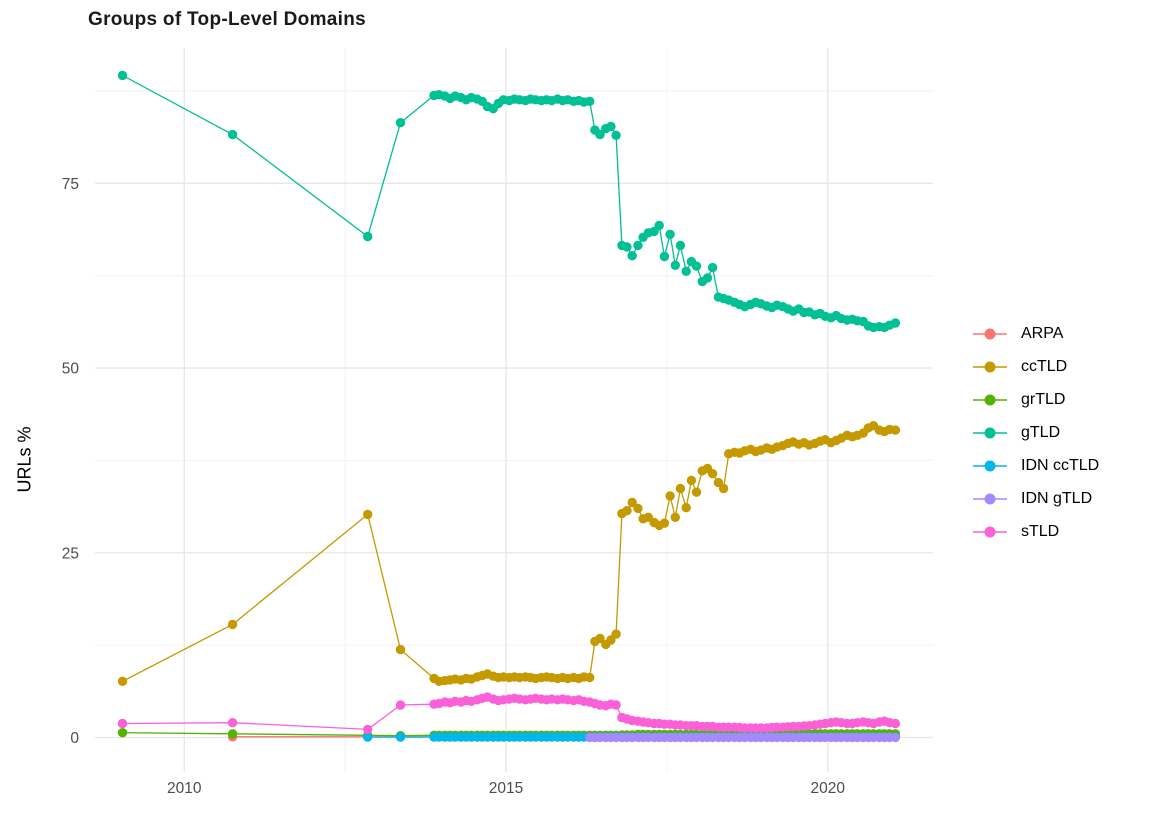  Describe the element at coordinates (227, 19) in the screenshot. I see `chart-title: Groups of Top-Level Domains` at that location.